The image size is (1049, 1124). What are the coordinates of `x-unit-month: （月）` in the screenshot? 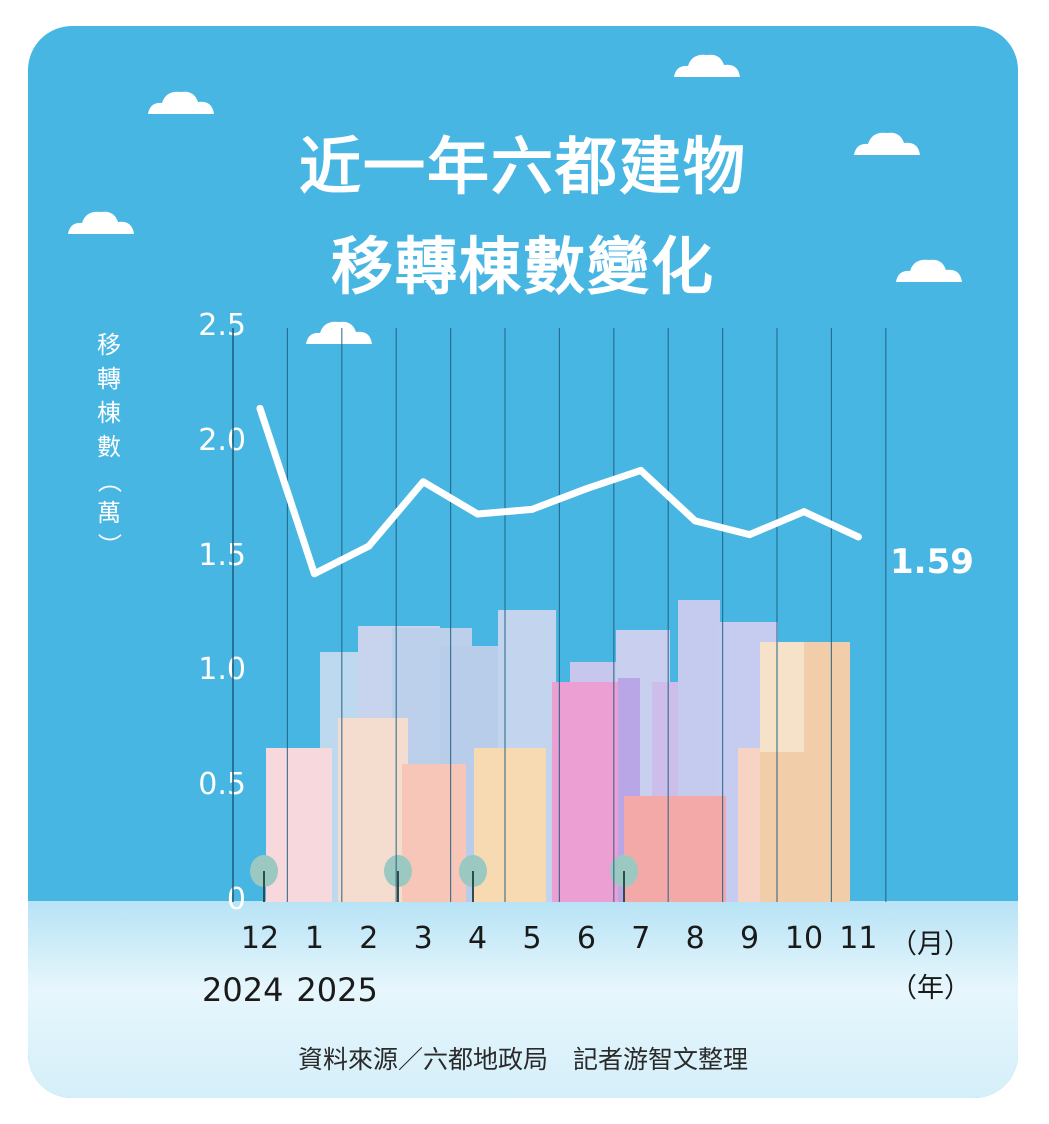 It's located at (930, 944).